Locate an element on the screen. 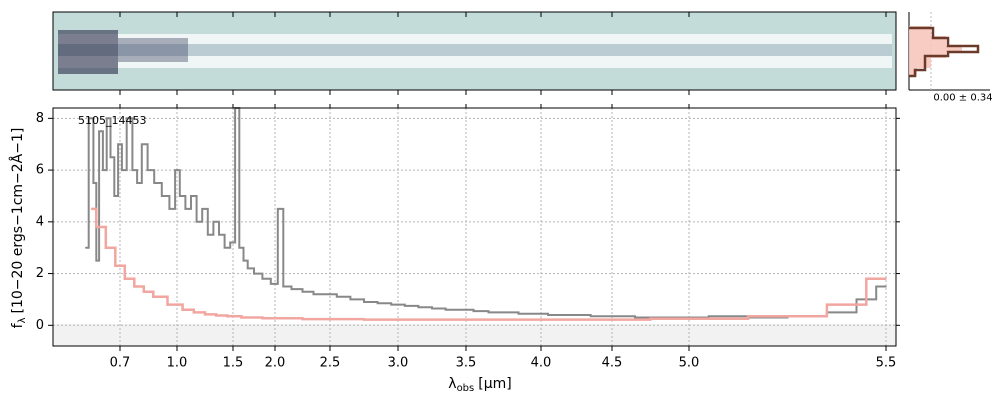  x-tick-label: 2.0 is located at coordinates (275, 363).